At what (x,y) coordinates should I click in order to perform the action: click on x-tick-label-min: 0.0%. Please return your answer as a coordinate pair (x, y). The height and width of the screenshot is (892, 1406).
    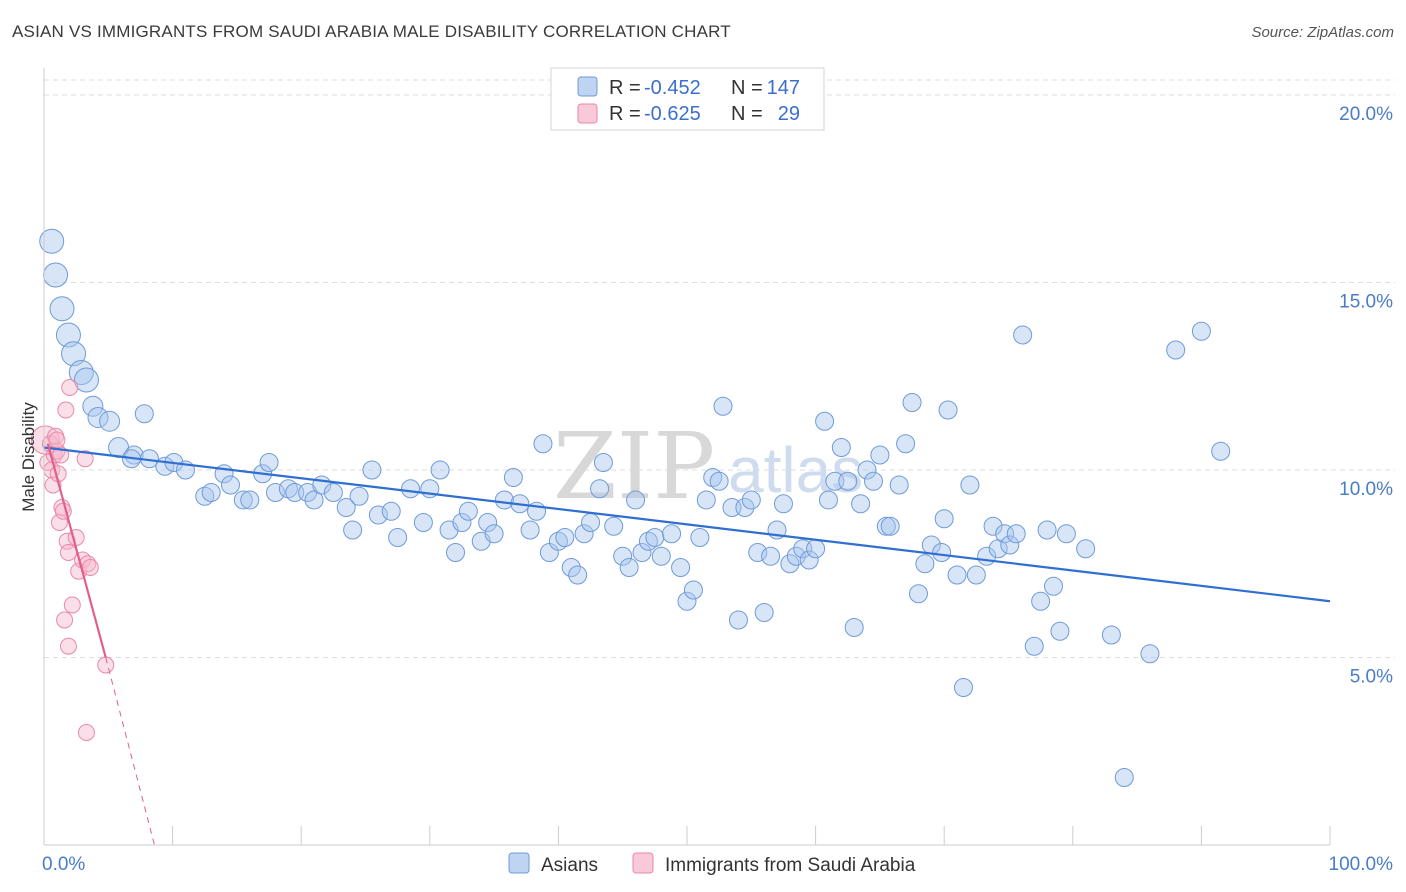
    Looking at the image, I should click on (63, 864).